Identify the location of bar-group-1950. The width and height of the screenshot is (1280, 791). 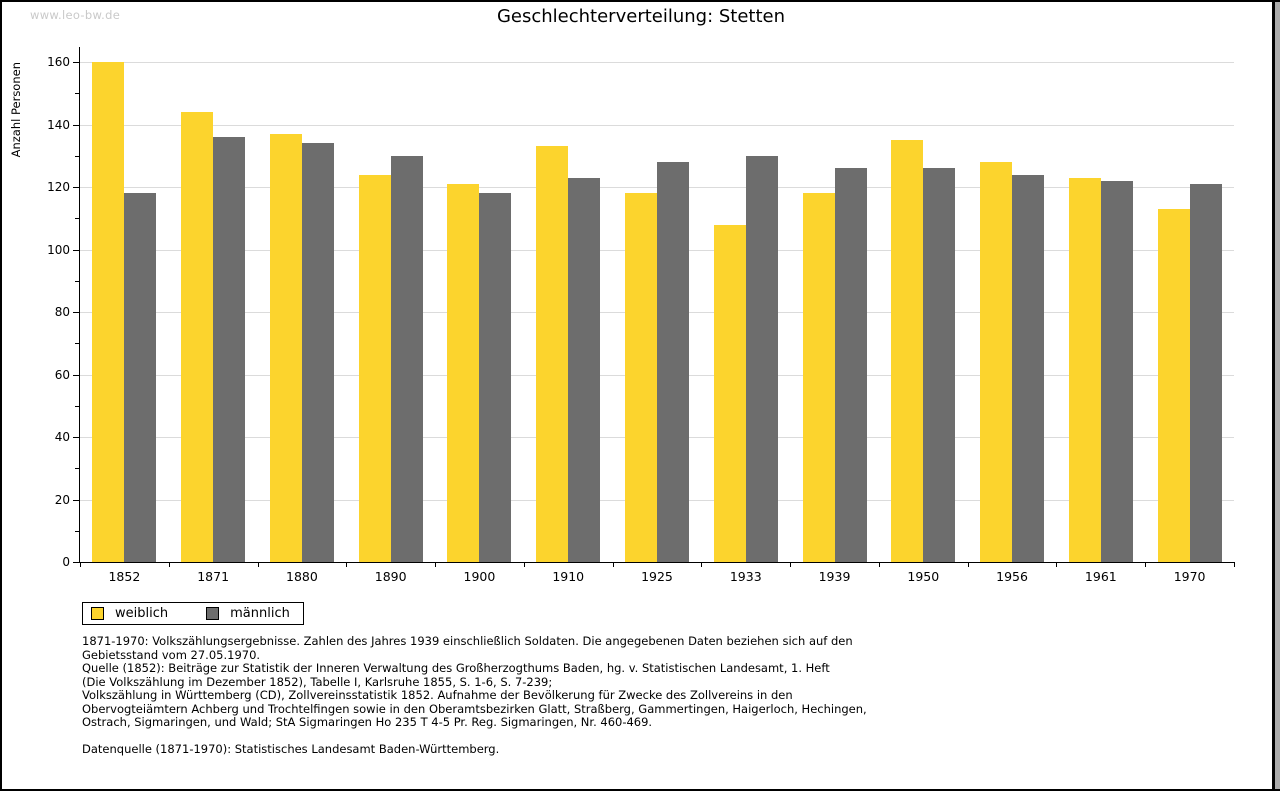
(923, 351).